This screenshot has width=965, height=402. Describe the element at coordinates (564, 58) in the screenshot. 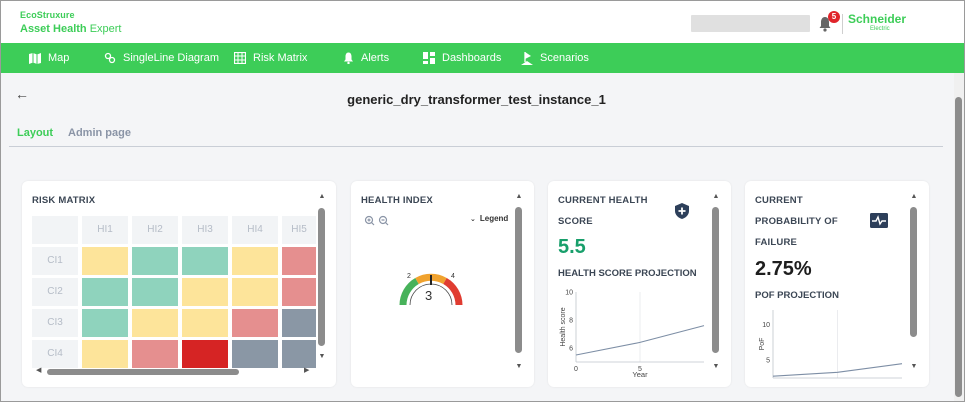

I see `nav-scenarios-label: Scenarios` at that location.